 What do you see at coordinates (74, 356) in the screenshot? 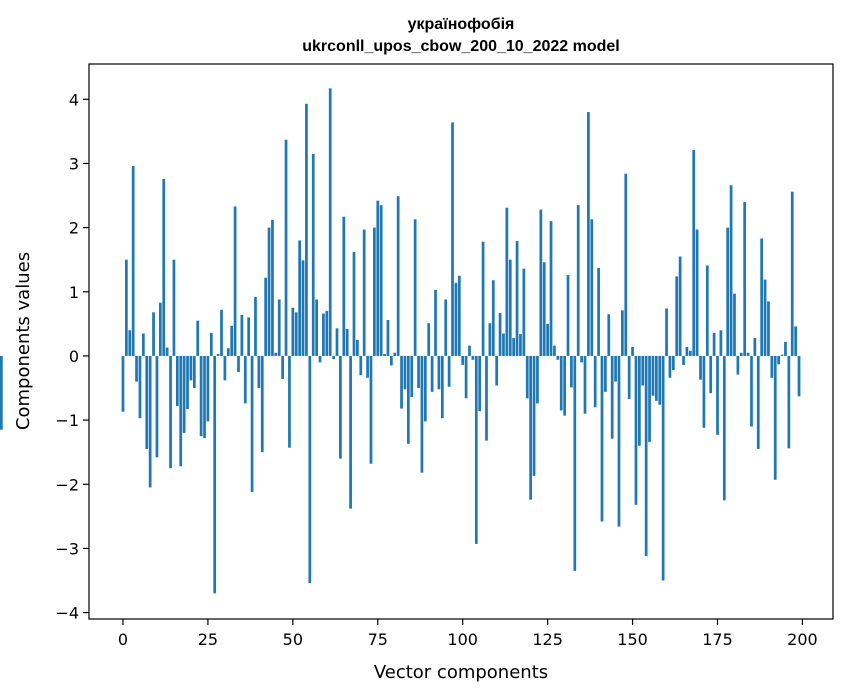
I see `y-tick-label: 0` at bounding box center [74, 356].